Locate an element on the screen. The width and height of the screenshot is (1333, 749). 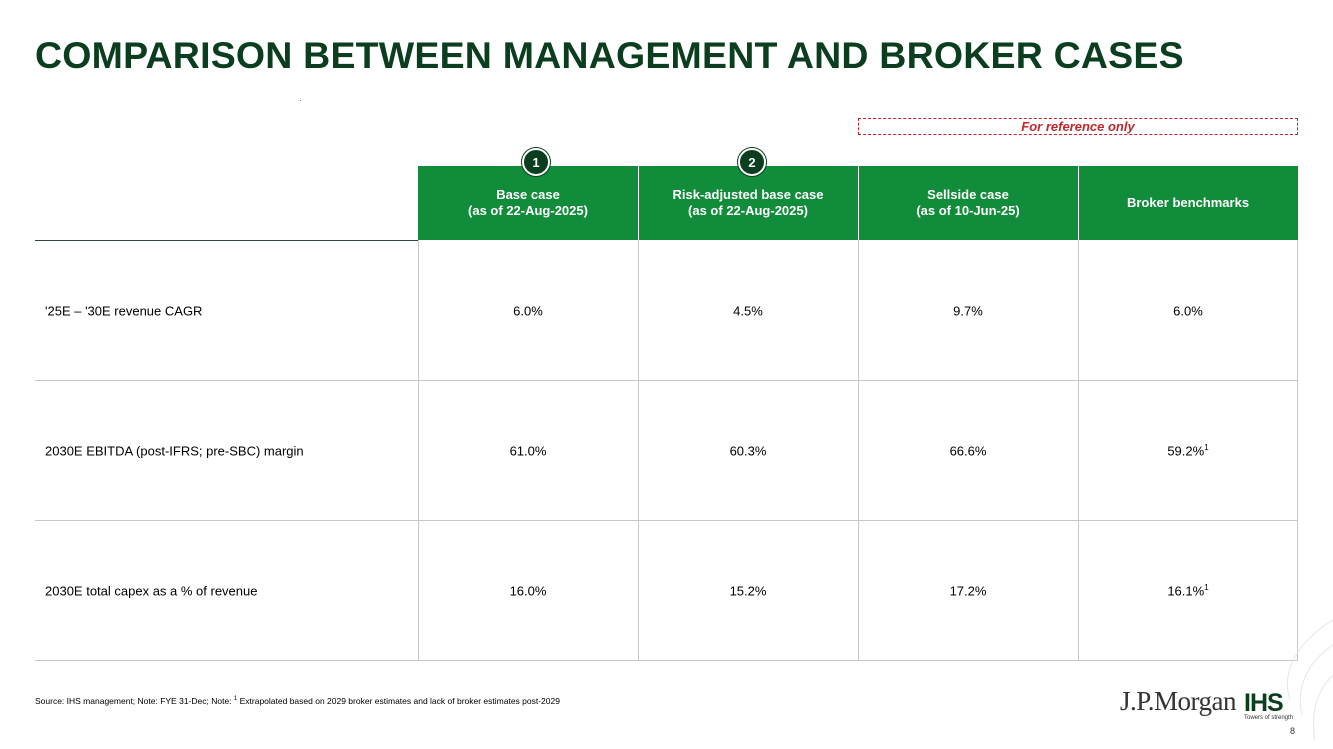
column-header-base-case: Base case (as of 22-Aug-2025) is located at coordinates (528, 203).